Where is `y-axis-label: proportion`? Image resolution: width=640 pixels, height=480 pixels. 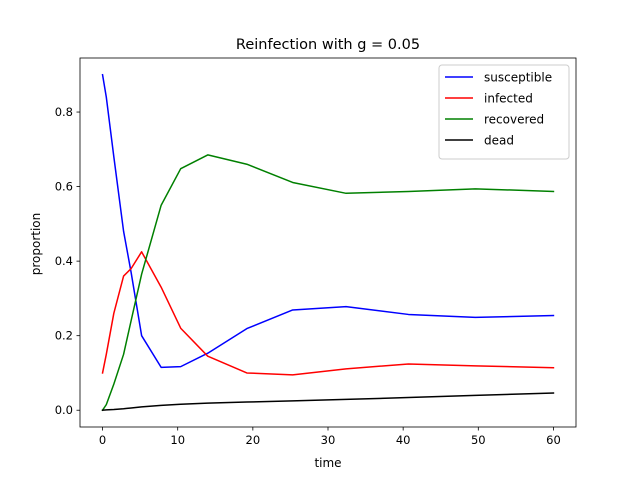 y-axis-label: proportion is located at coordinates (36, 244).